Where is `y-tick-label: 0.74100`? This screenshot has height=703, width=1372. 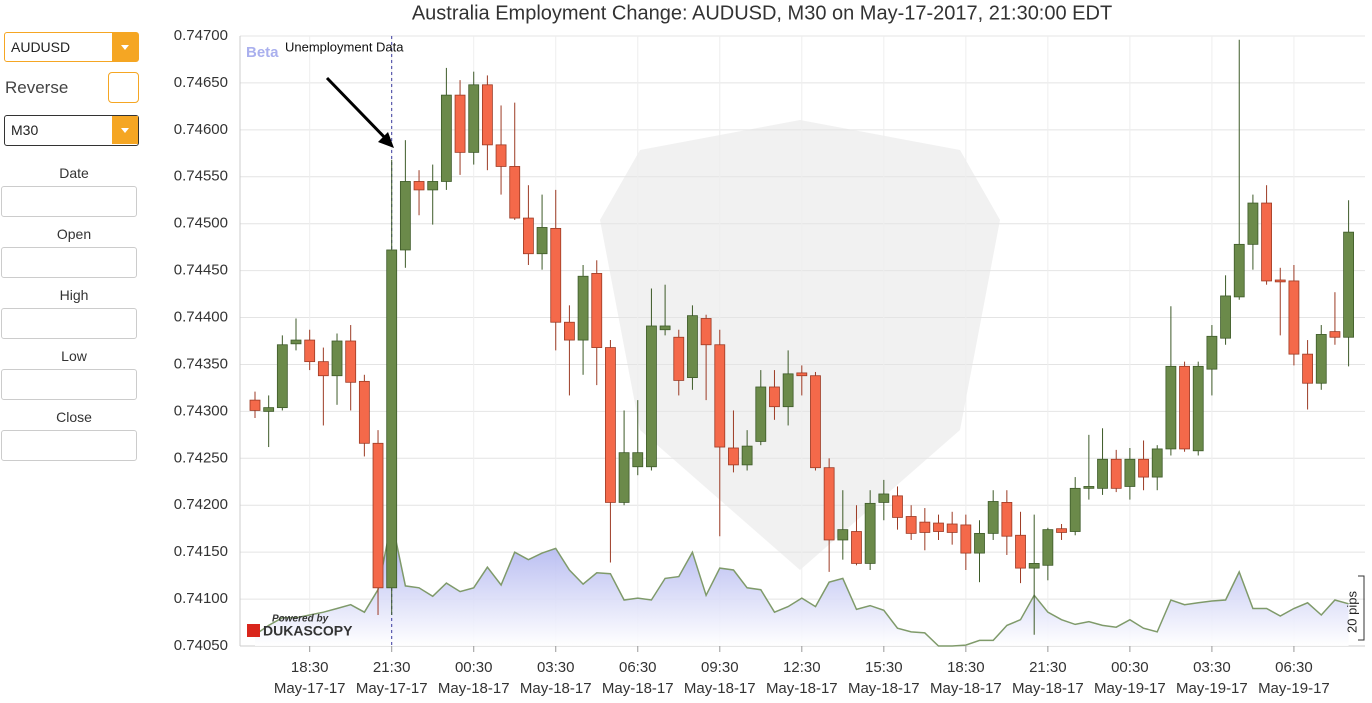
y-tick-label: 0.74100 is located at coordinates (201, 598).